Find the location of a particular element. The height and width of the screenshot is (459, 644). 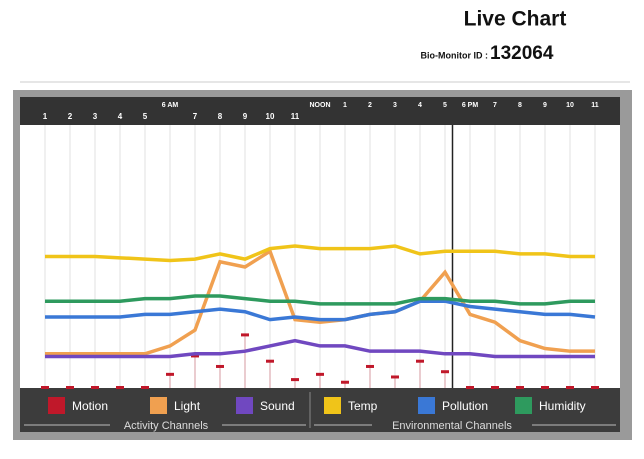

legend-label: Sound is located at coordinates (277, 406).